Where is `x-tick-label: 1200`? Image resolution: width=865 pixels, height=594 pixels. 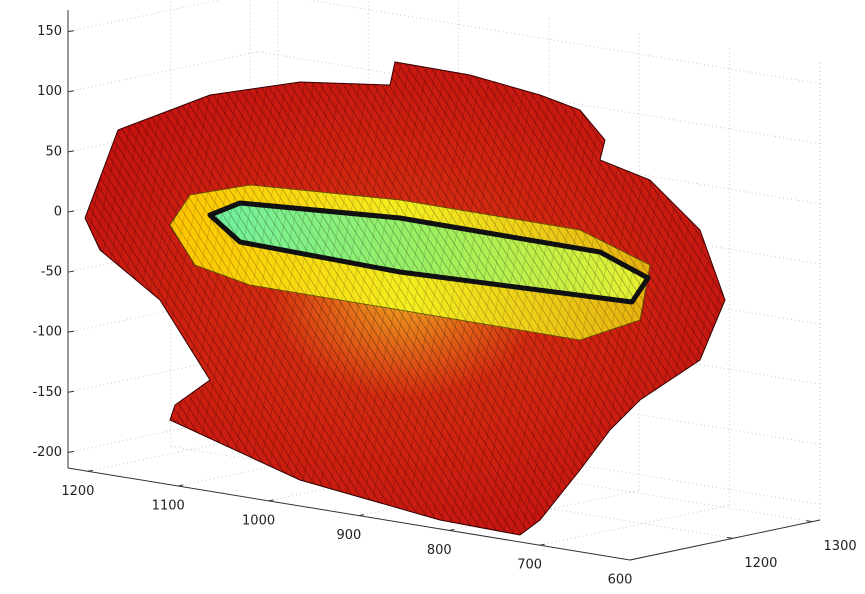
x-tick-label: 1200 is located at coordinates (77, 491).